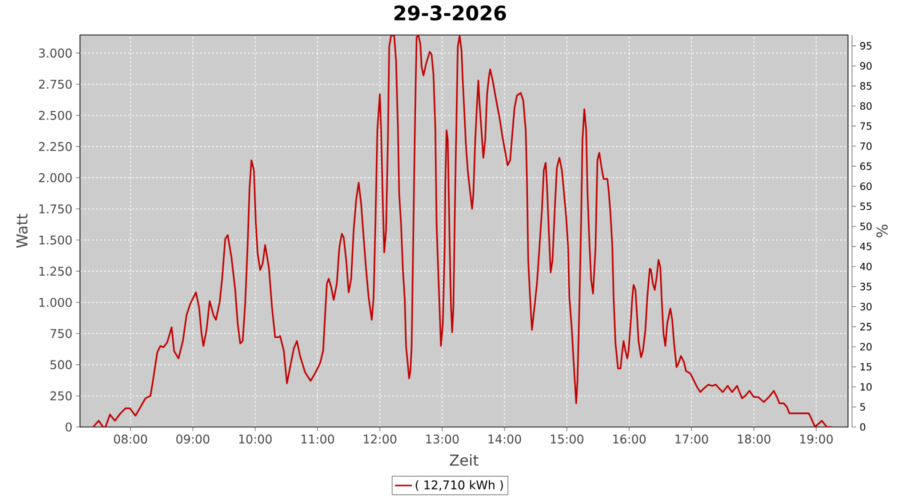  What do you see at coordinates (866, 146) in the screenshot?
I see `y2-tick-label: 70` at bounding box center [866, 146].